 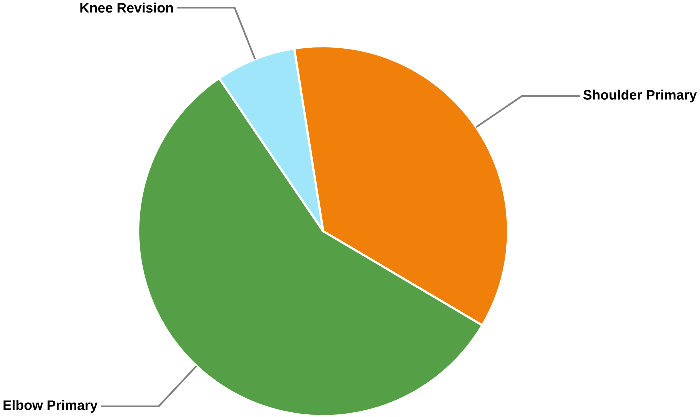 What do you see at coordinates (51, 406) in the screenshot?
I see `slice-label: Elbow Primary` at bounding box center [51, 406].